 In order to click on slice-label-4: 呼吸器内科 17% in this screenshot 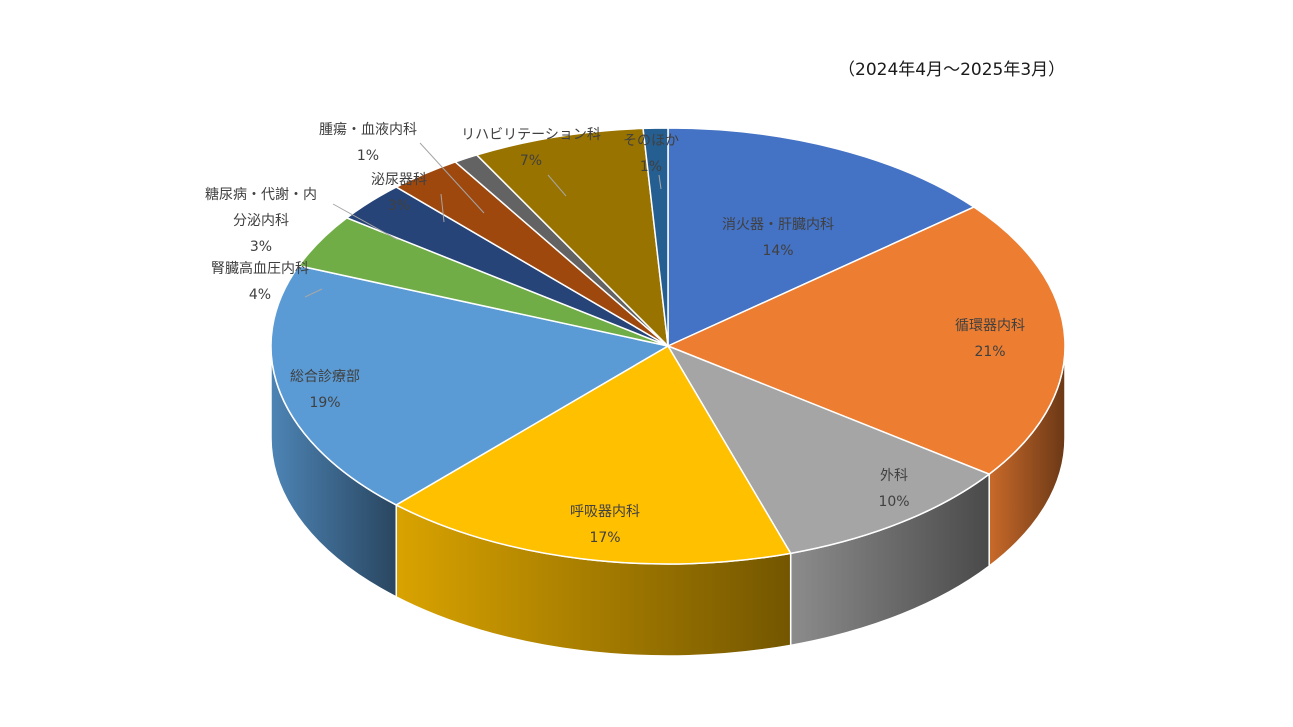, I will do `click(605, 525)`.